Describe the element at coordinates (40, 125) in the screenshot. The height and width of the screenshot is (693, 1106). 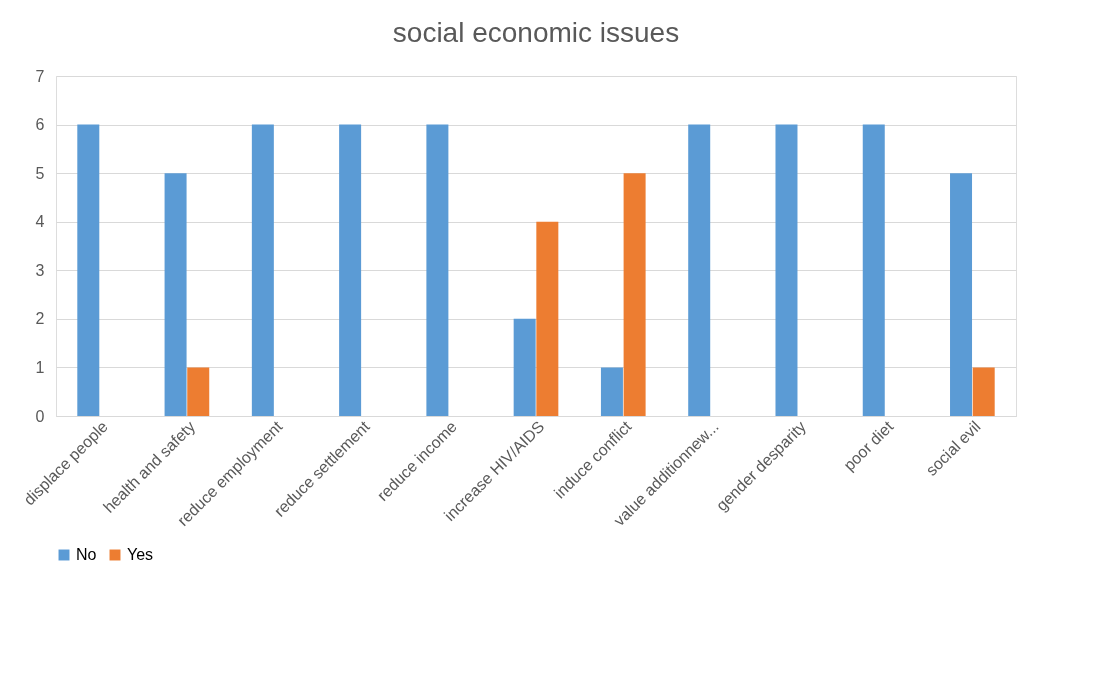
I see `y-tick-label: 6` at that location.